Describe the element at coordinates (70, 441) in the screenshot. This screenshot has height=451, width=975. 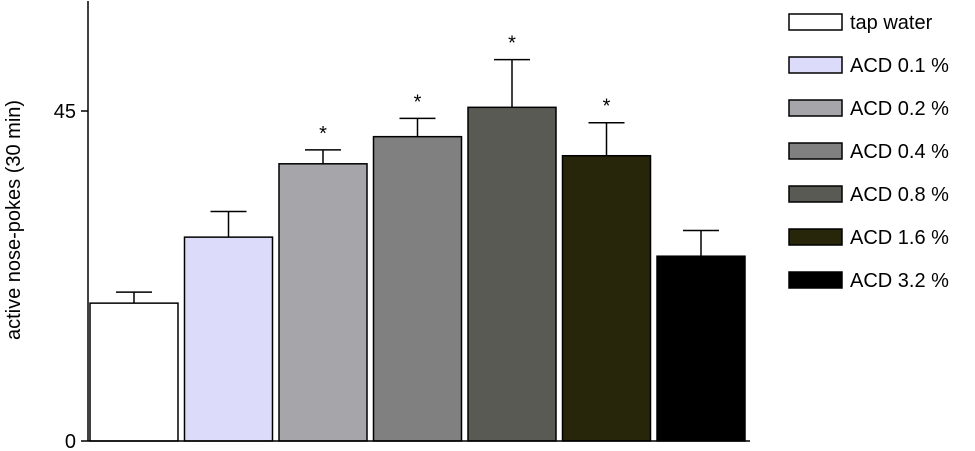
I see `y-tick-label: 0` at that location.